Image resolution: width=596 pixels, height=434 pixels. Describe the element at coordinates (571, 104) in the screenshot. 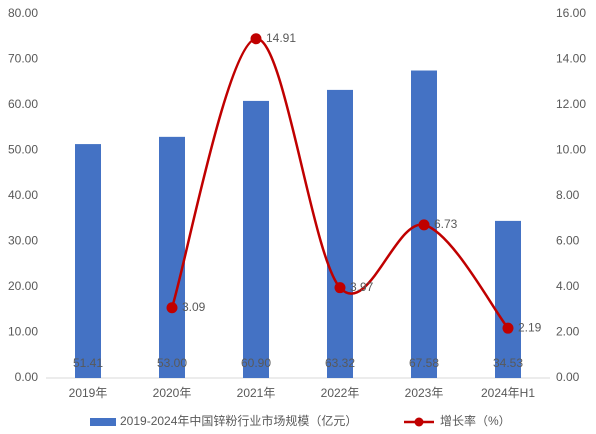

I see `y2-tick-label: 12.00` at that location.